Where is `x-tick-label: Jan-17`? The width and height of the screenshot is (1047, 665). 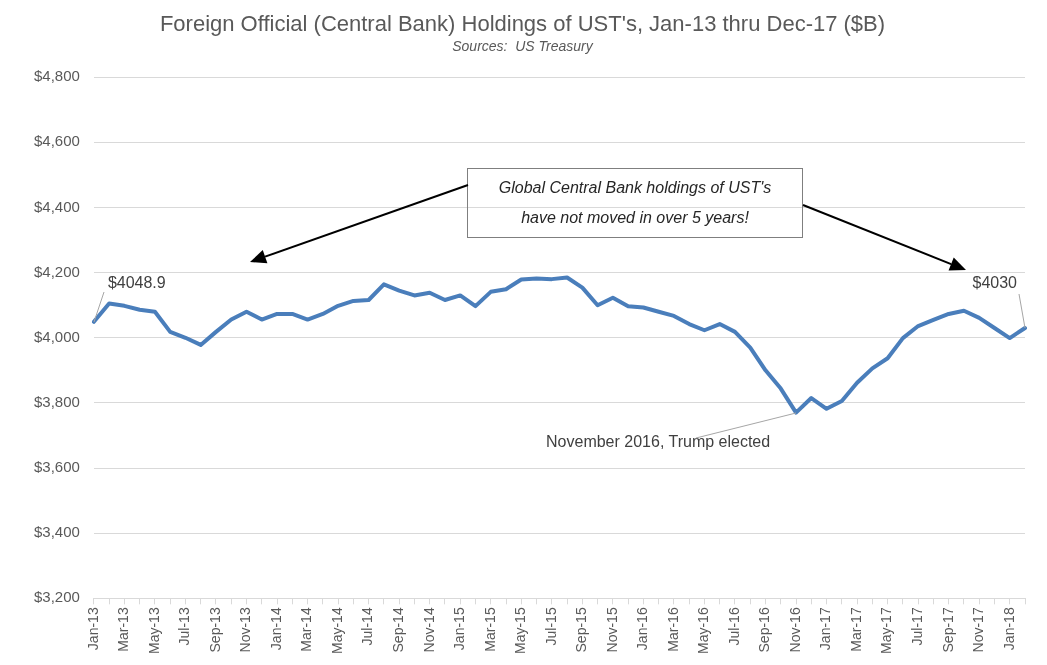 x-tick-label: Jan-17 is located at coordinates (825, 629).